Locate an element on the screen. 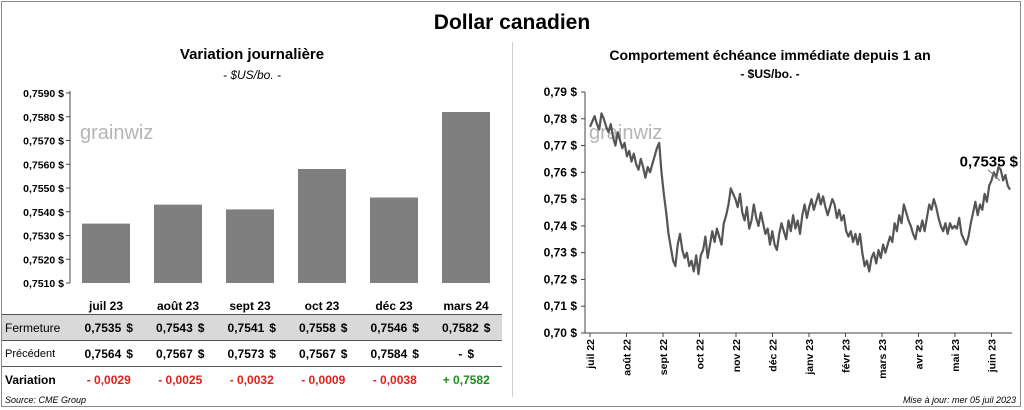 The height and width of the screenshot is (410, 1024). table-cell: 0,7543 $ is located at coordinates (180, 327).